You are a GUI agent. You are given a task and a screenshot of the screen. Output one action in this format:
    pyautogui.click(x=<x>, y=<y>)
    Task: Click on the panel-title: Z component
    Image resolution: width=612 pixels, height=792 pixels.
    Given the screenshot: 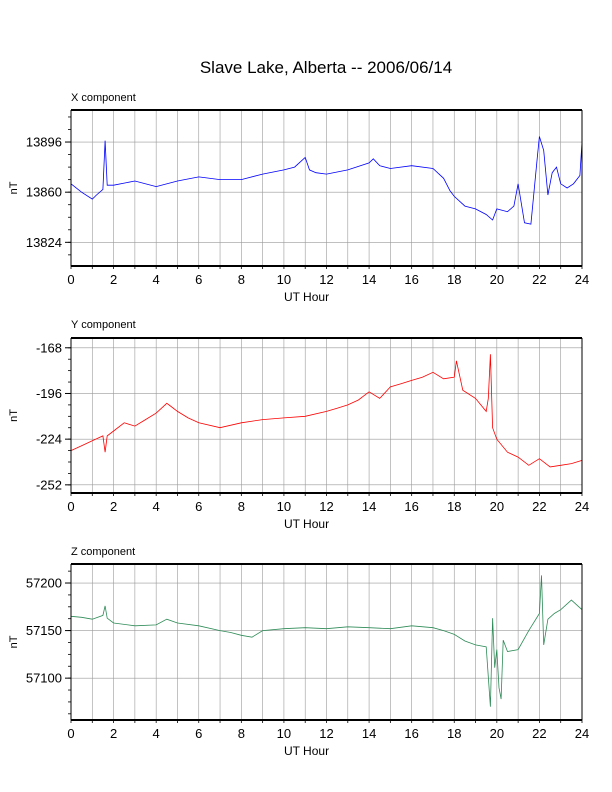 What is the action you would take?
    pyautogui.click(x=103, y=552)
    